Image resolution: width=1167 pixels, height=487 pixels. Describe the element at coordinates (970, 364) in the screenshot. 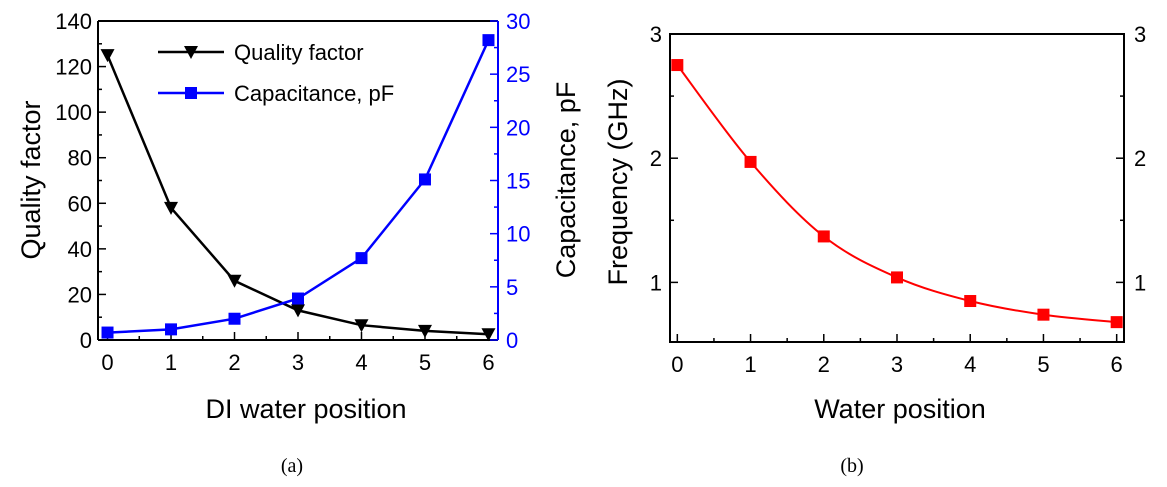

I see `panel-b-xtick-label: 4` at that location.